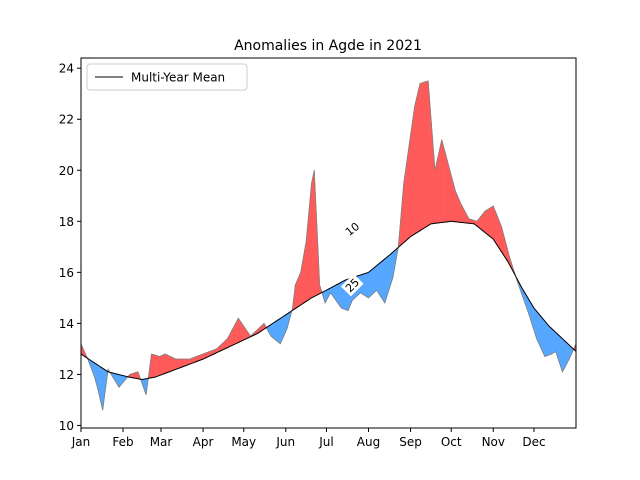 Image resolution: width=640 pixels, height=480 pixels. I want to click on x-tick-label: Jan, so click(81, 442).